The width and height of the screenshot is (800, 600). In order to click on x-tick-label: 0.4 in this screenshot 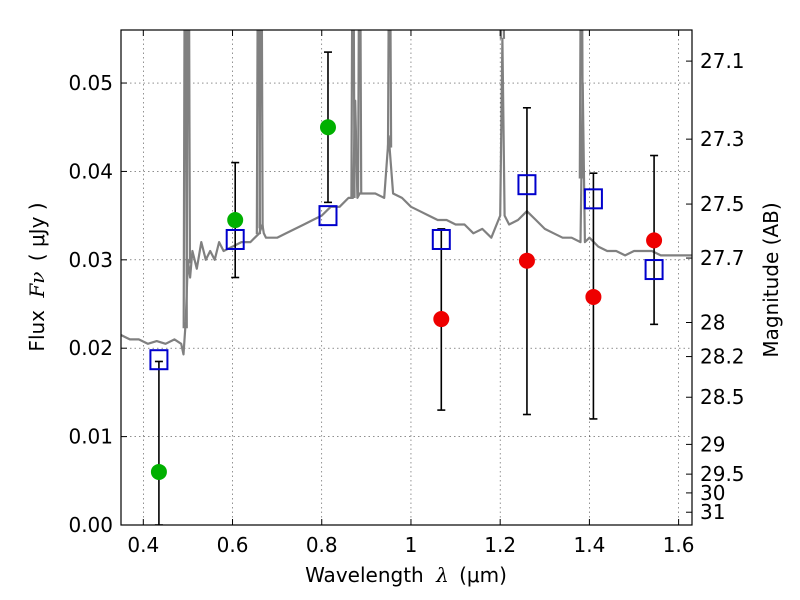, I will do `click(143, 545)`.